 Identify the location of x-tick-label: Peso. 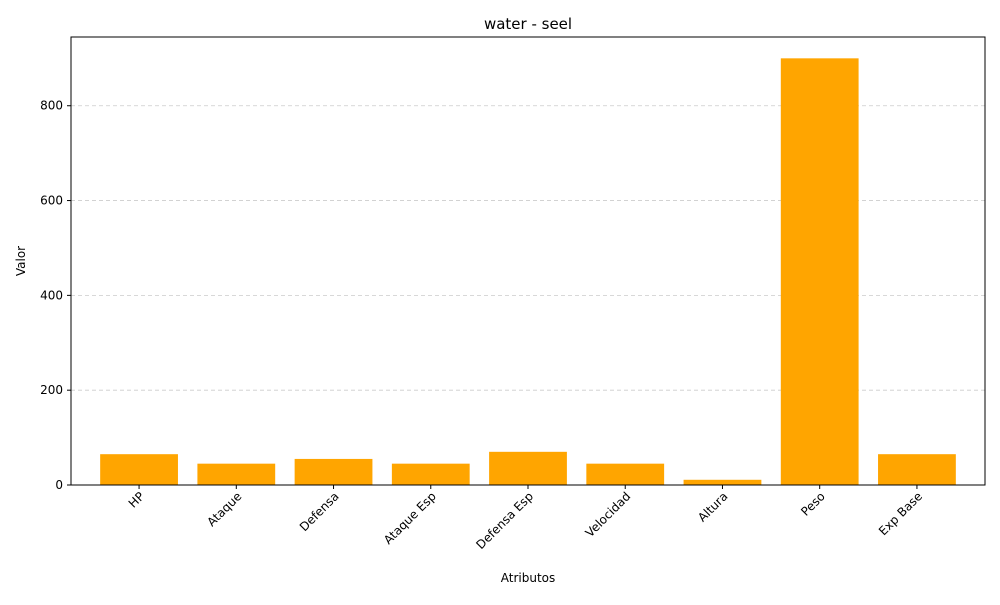
(813, 504).